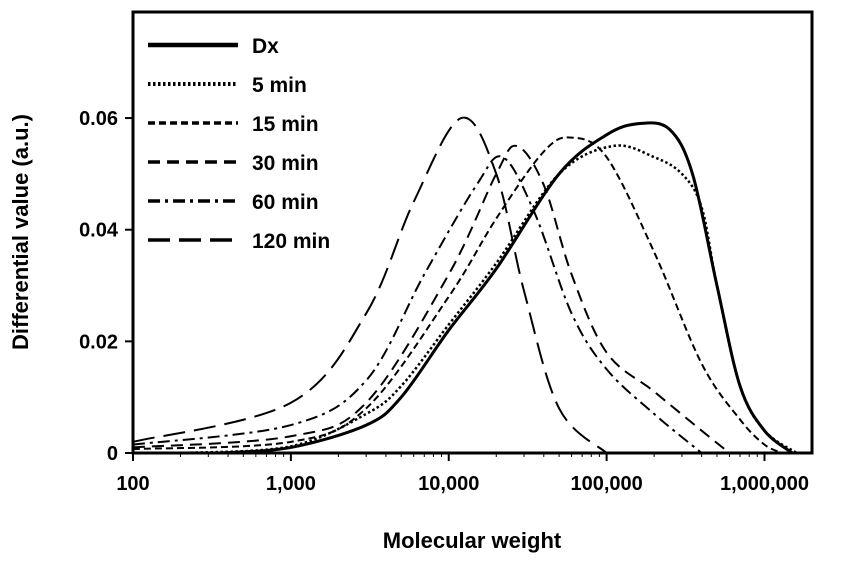 The image size is (852, 567). What do you see at coordinates (291, 484) in the screenshot?
I see `x-tick-label: 1,000` at bounding box center [291, 484].